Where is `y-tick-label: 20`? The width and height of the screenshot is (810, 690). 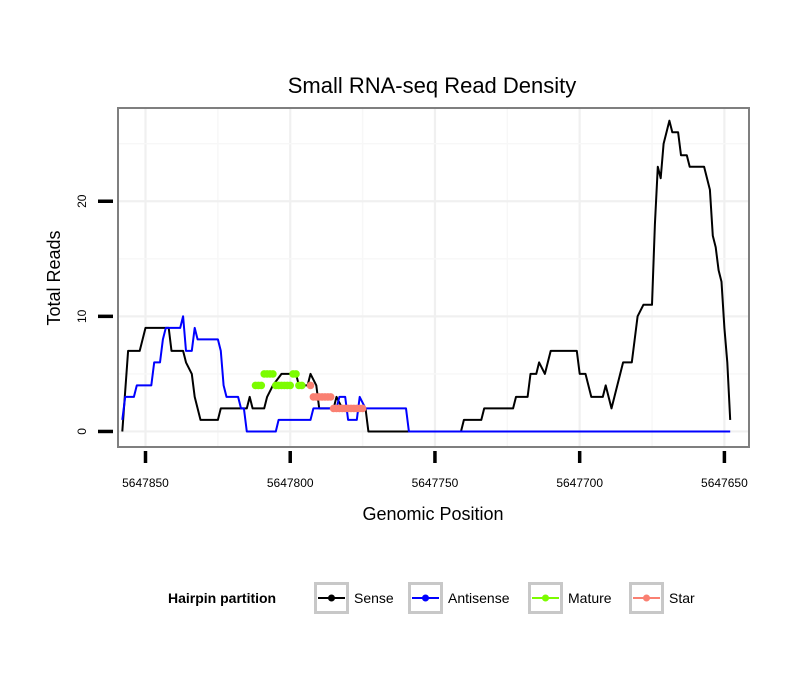
y-tick-label: 20 is located at coordinates (82, 201).